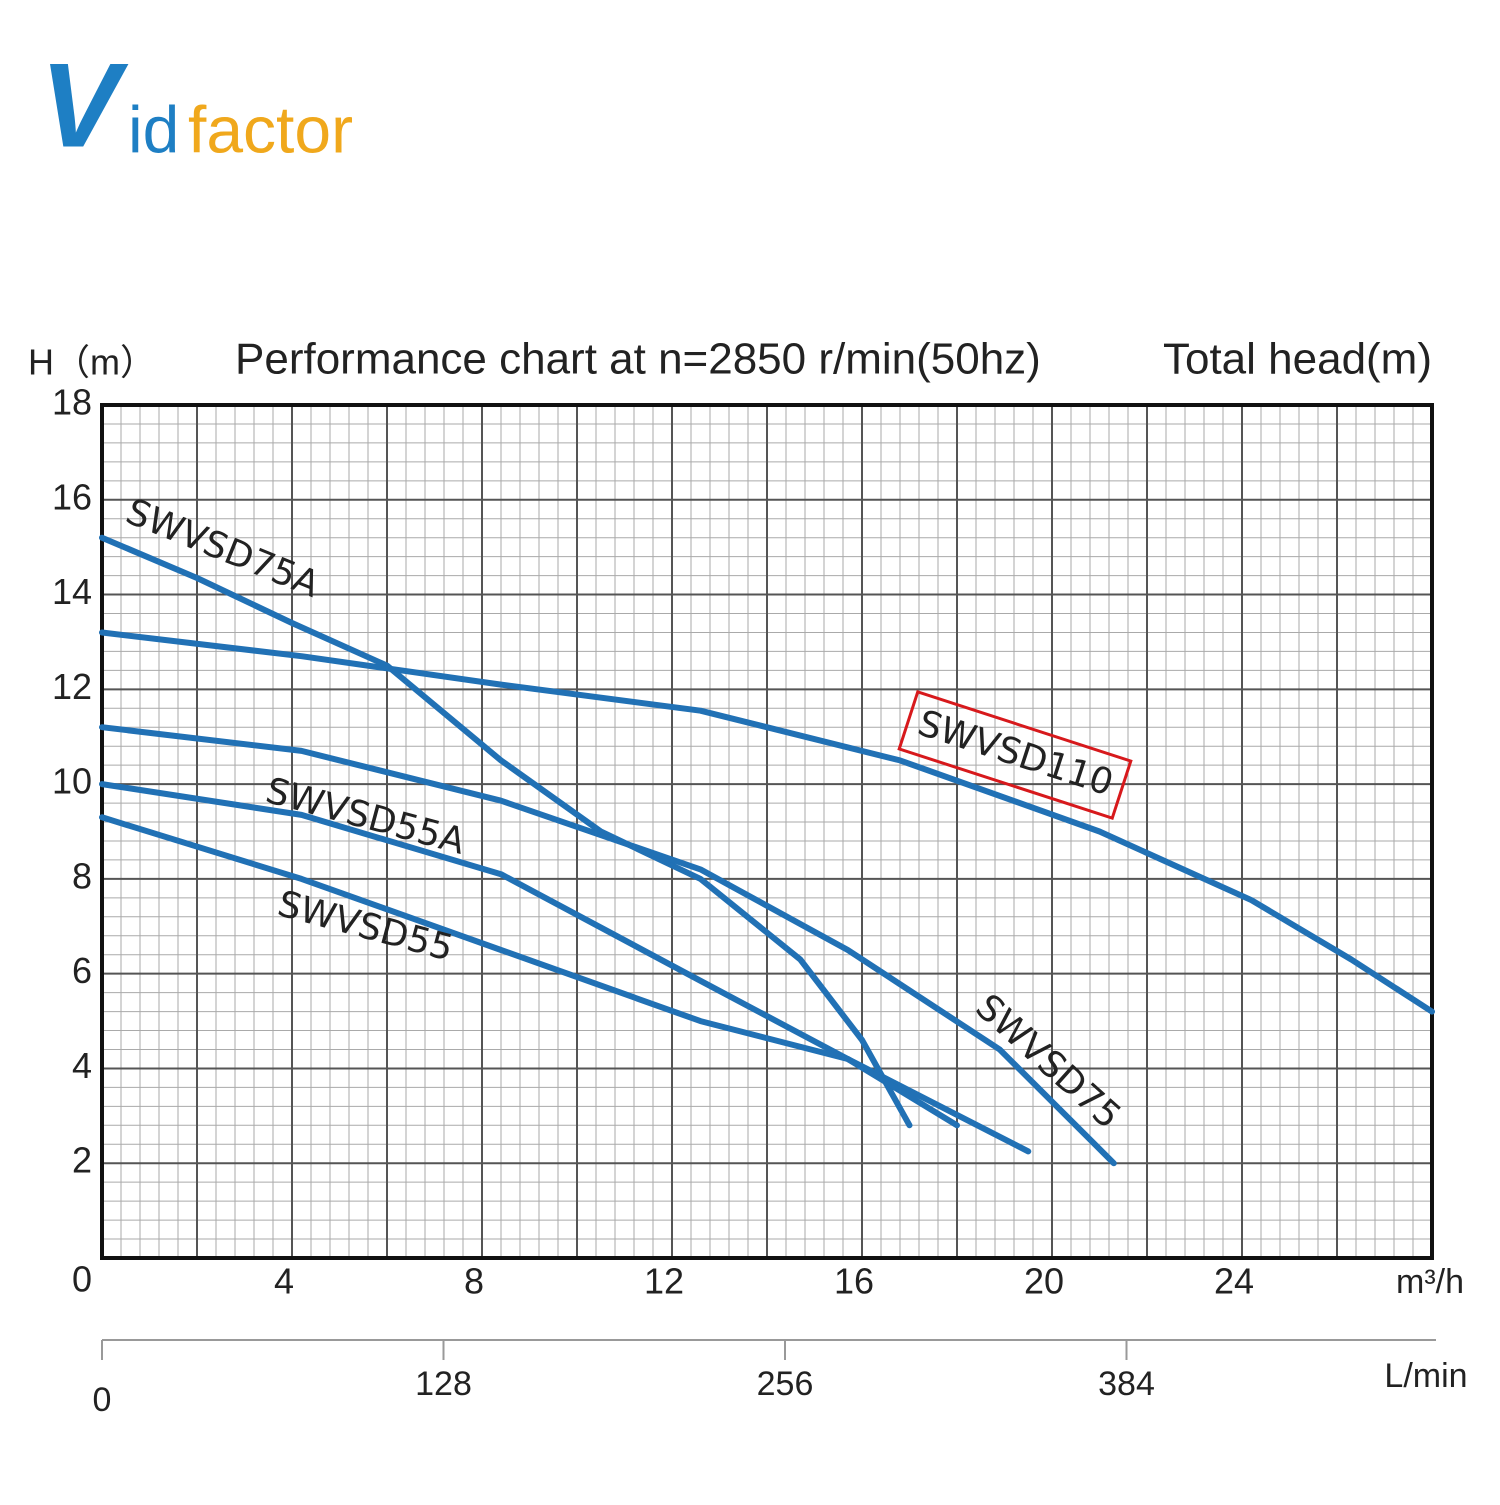  What do you see at coordinates (664, 1281) in the screenshot?
I see `x-tick-label: 12` at bounding box center [664, 1281].